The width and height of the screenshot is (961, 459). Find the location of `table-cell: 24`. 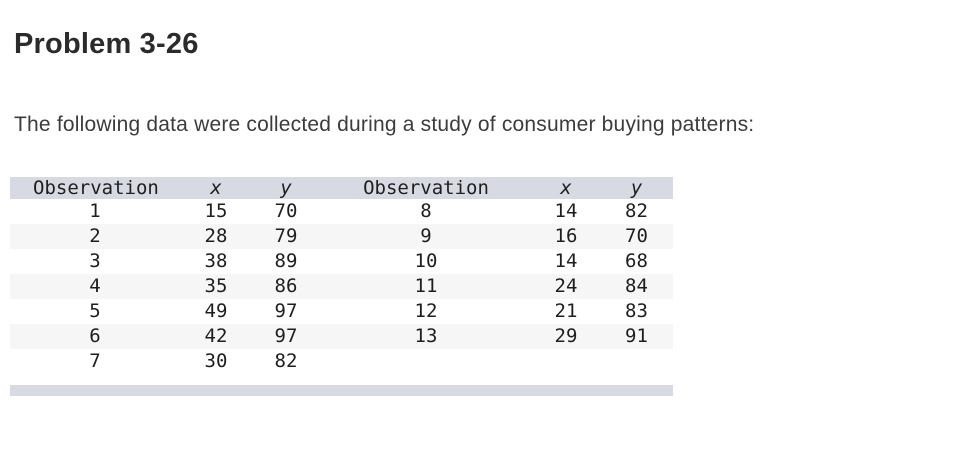

table-cell: 24 is located at coordinates (566, 286).